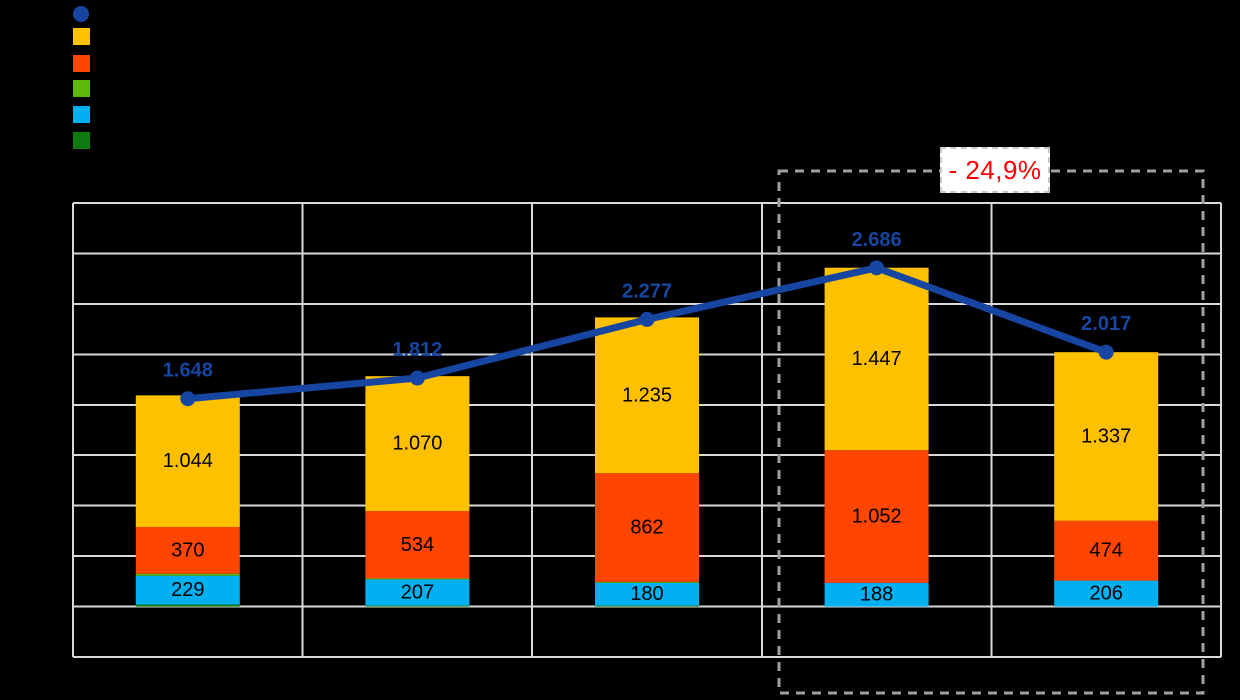 The height and width of the screenshot is (700, 1240). What do you see at coordinates (81, 88) in the screenshot?
I see `series-green-key` at bounding box center [81, 88].